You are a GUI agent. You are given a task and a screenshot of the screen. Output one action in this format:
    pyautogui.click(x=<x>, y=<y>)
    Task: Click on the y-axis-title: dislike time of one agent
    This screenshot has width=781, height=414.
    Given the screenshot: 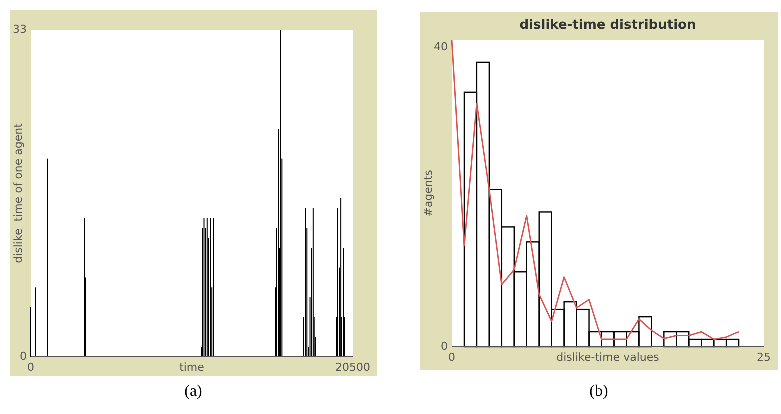 What is the action you would take?
    pyautogui.click(x=18, y=193)
    